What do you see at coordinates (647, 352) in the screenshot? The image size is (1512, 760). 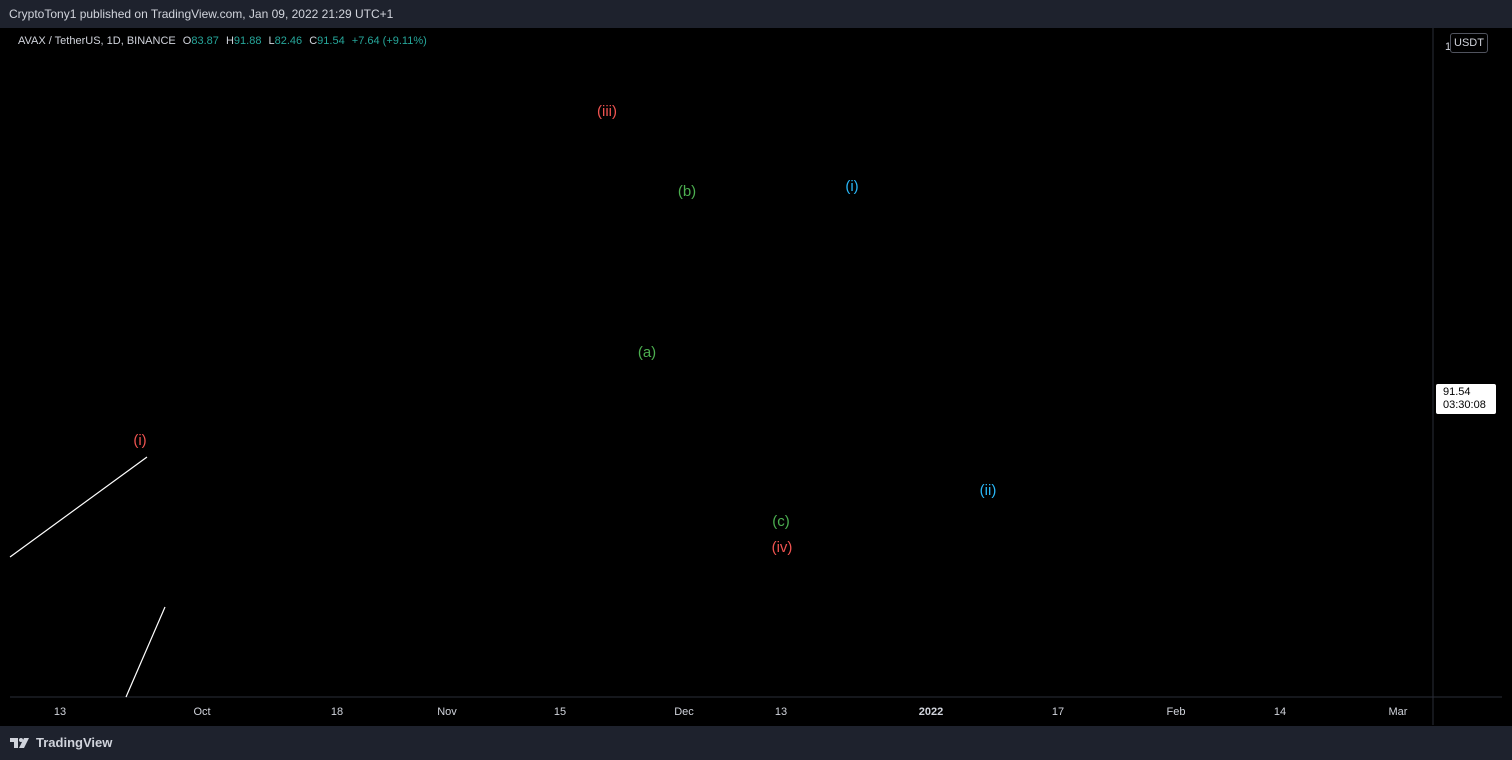 I see `wave-label: (a)` at bounding box center [647, 352].